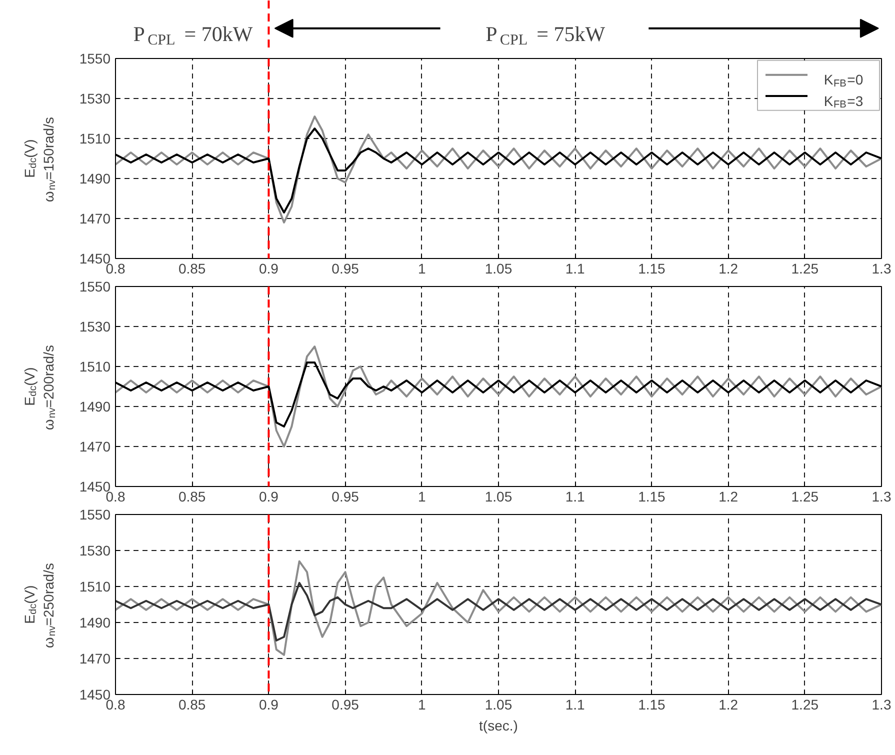 This screenshot has width=895, height=755. Describe the element at coordinates (498, 726) in the screenshot. I see `x-axis-title: t(sec.)` at that location.